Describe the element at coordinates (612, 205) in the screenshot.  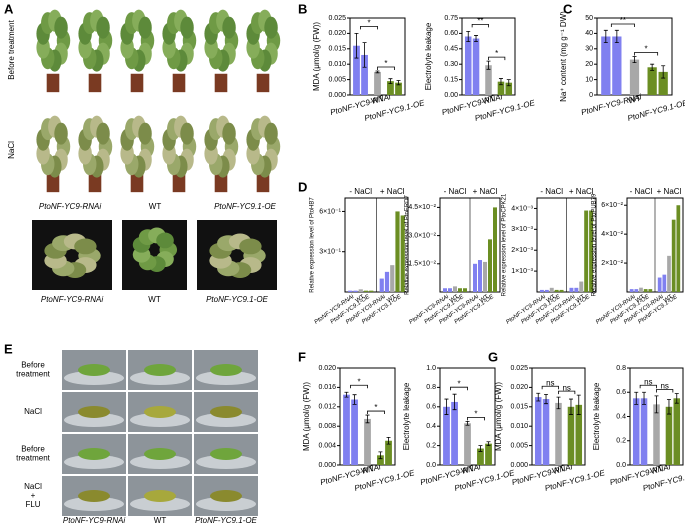
I see `y-tick-label: 6×10⁻²` at that location.